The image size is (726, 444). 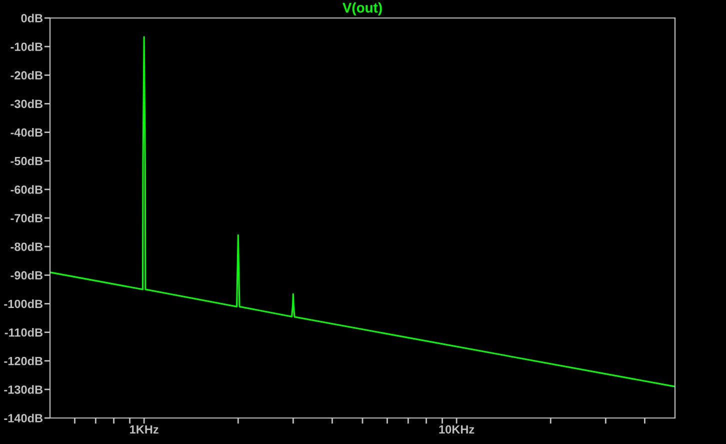 I want to click on y-tick-label: -20dB, so click(x=26, y=75).